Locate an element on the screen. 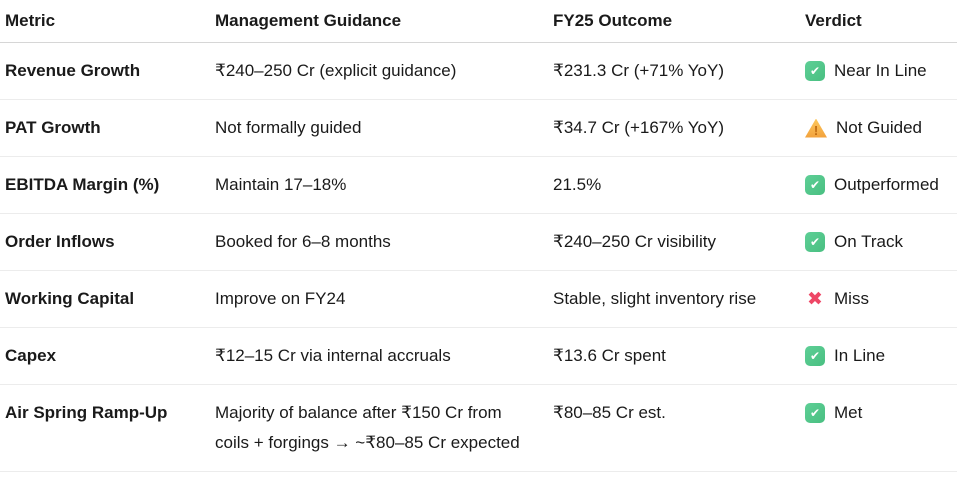 This screenshot has height=481, width=957. metric-cell: Order Inflows is located at coordinates (60, 241).